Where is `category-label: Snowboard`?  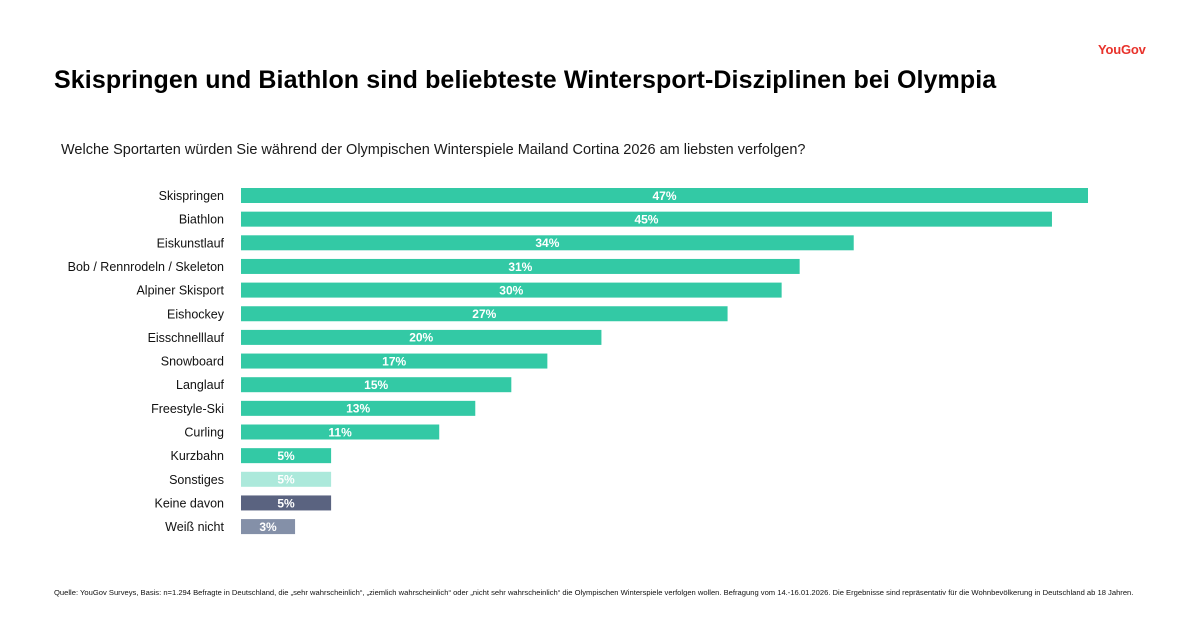
category-label: Snowboard is located at coordinates (192, 362).